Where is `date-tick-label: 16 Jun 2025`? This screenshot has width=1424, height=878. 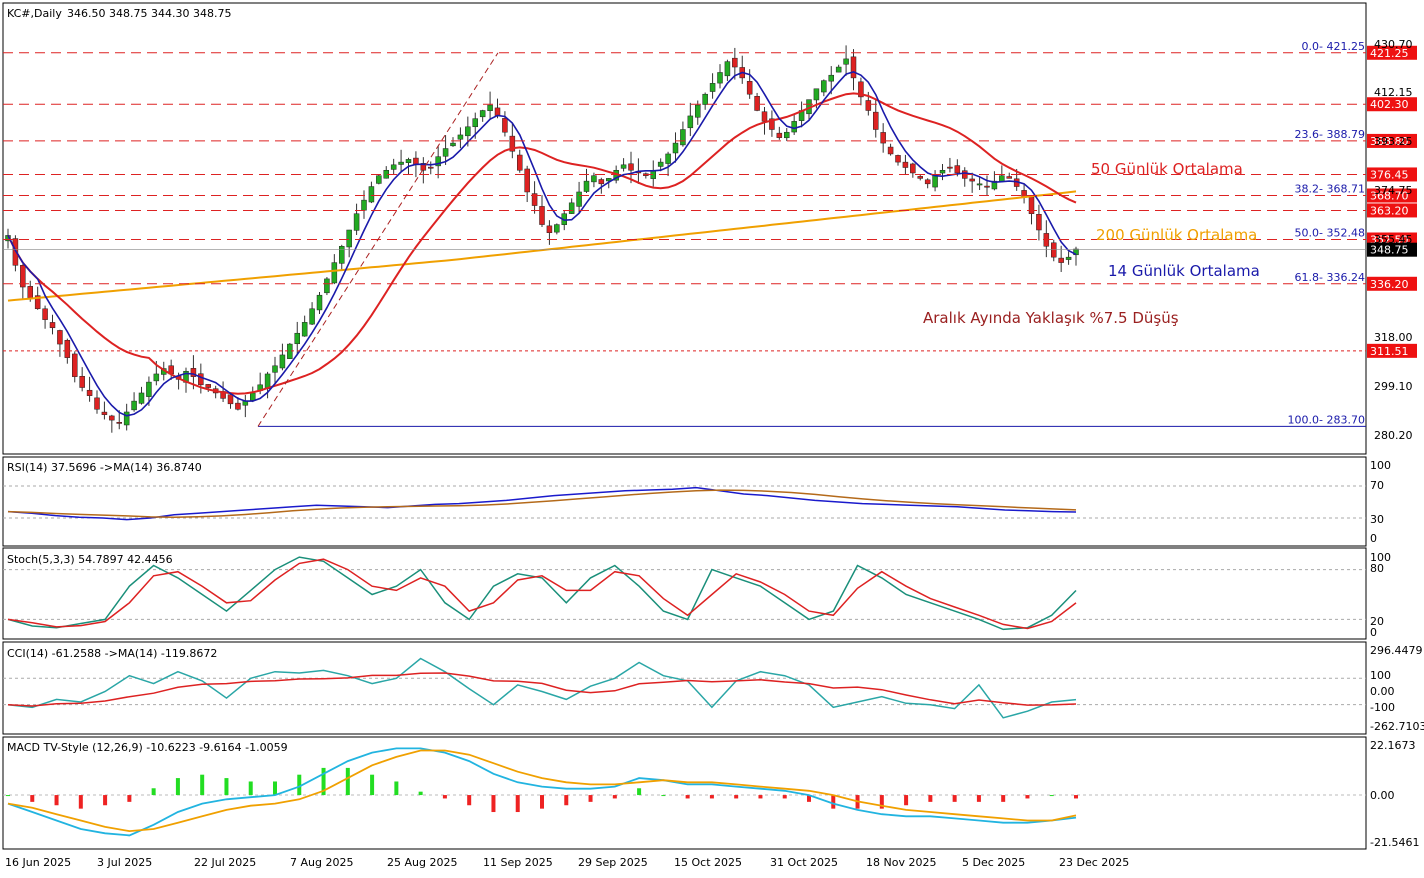
date-tick-label: 16 Jun 2025 is located at coordinates (38, 862).